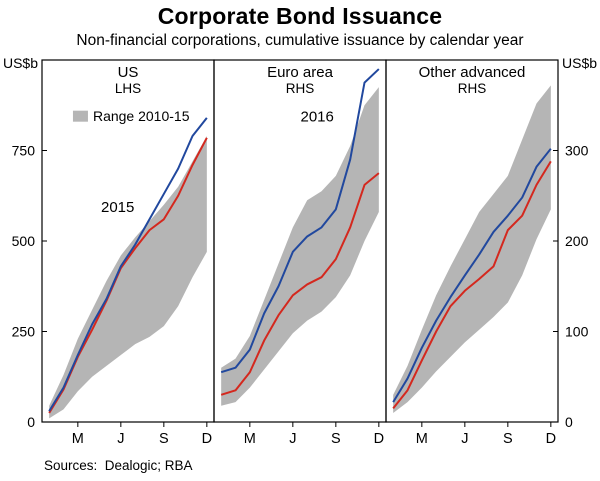 This screenshot has width=600, height=481. I want to click on panel-axis-note: LHS, so click(128, 88).